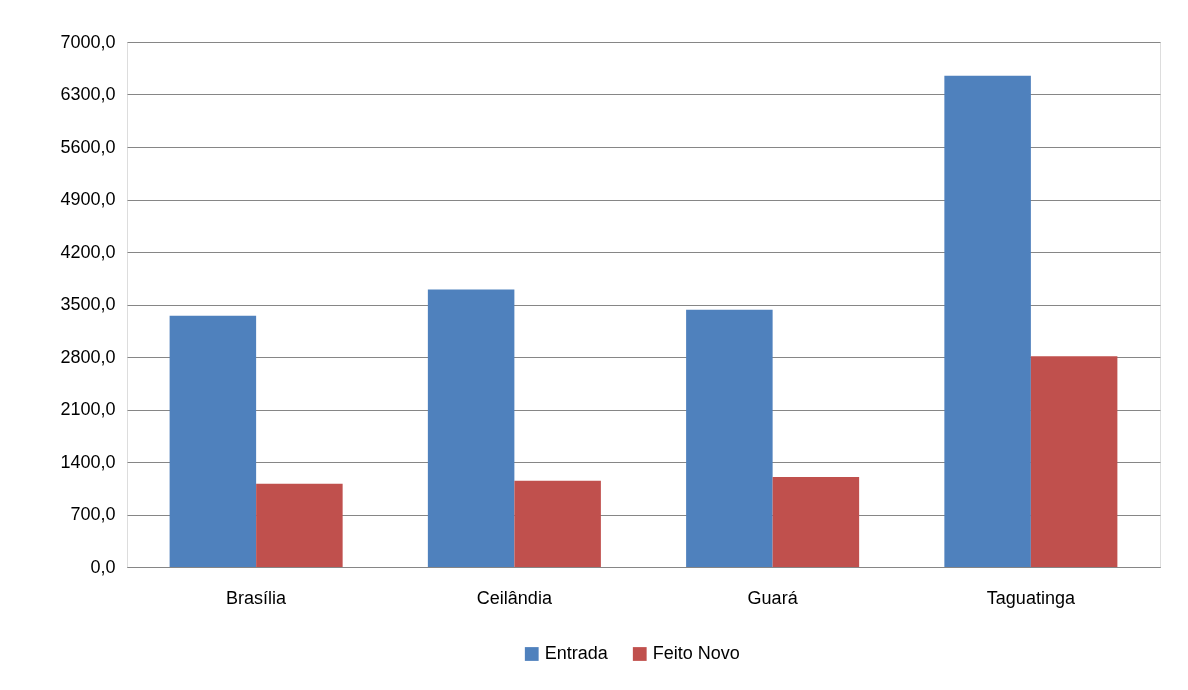 The height and width of the screenshot is (690, 1188). I want to click on y-tick-label: 1400,0, so click(88, 461).